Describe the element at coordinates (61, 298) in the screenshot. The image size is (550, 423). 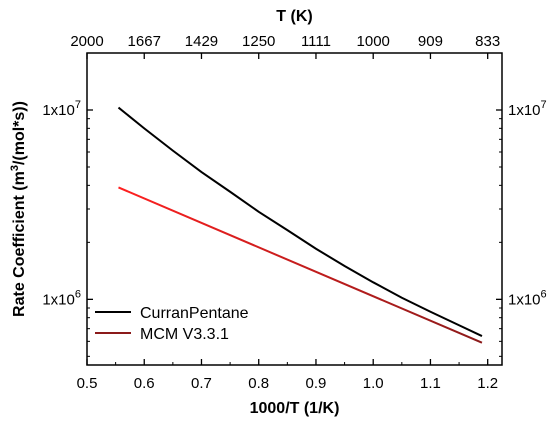
I see `y-tick-label-left: 1x10⁶` at that location.